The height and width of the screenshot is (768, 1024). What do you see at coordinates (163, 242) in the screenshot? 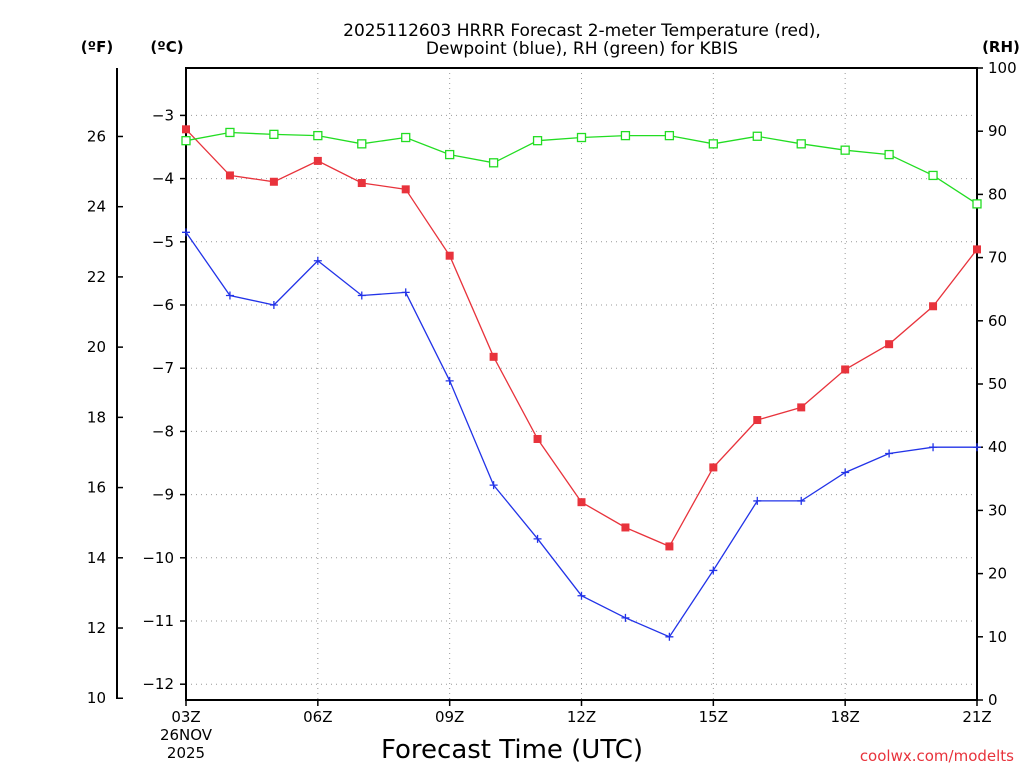
I see `celsius-tick-label: −5` at bounding box center [163, 242].